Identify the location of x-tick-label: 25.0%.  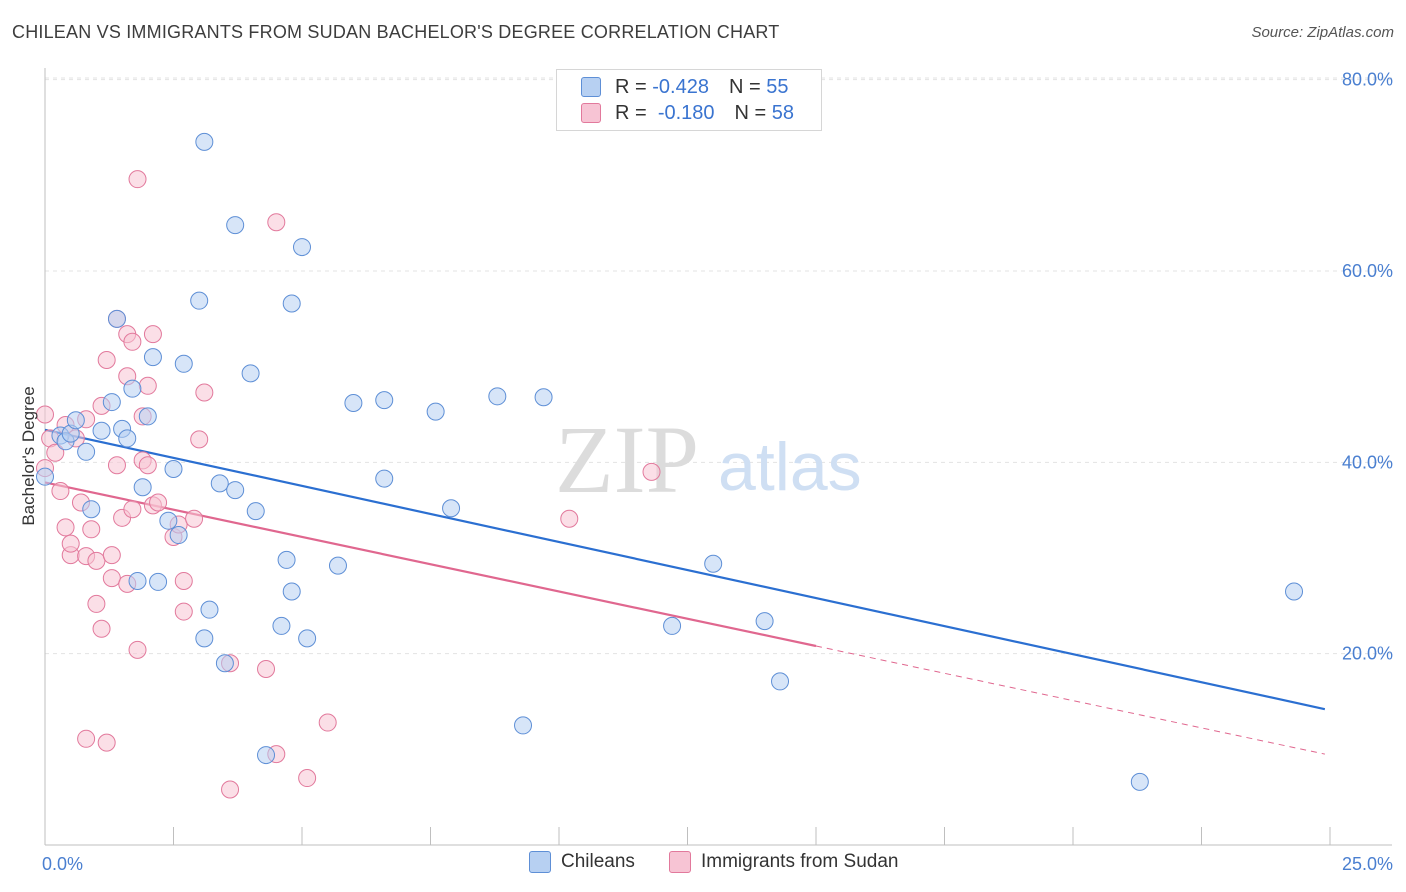
(1367, 864).